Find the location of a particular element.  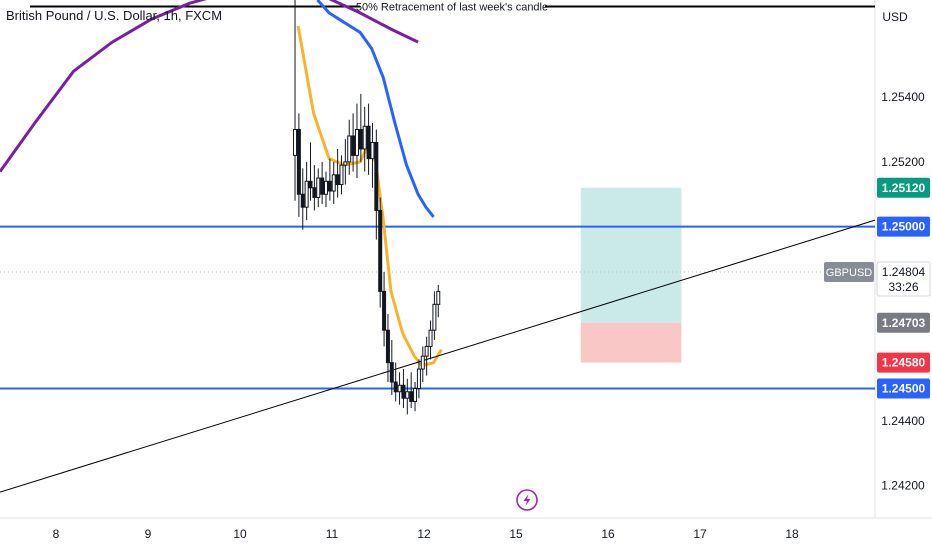

time-tick-label: 18 is located at coordinates (792, 534).